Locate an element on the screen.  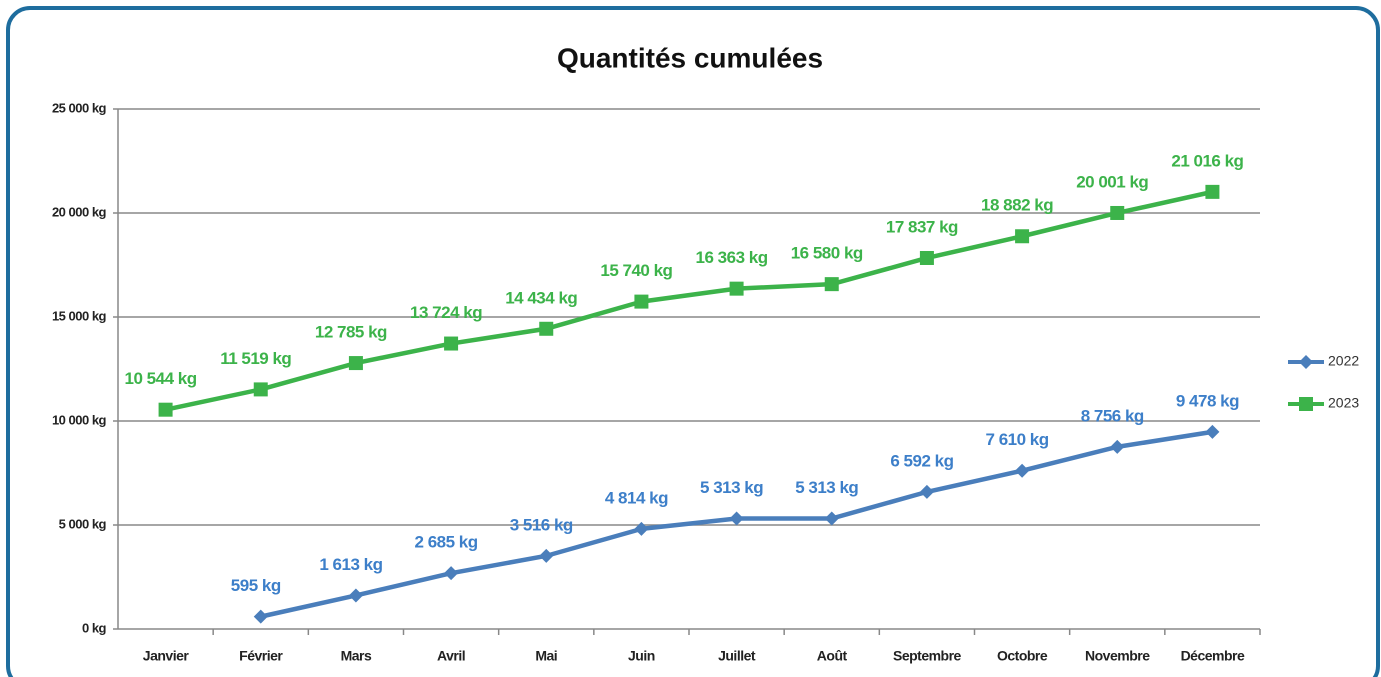
x-tick-label: Novembre is located at coordinates (1117, 656).